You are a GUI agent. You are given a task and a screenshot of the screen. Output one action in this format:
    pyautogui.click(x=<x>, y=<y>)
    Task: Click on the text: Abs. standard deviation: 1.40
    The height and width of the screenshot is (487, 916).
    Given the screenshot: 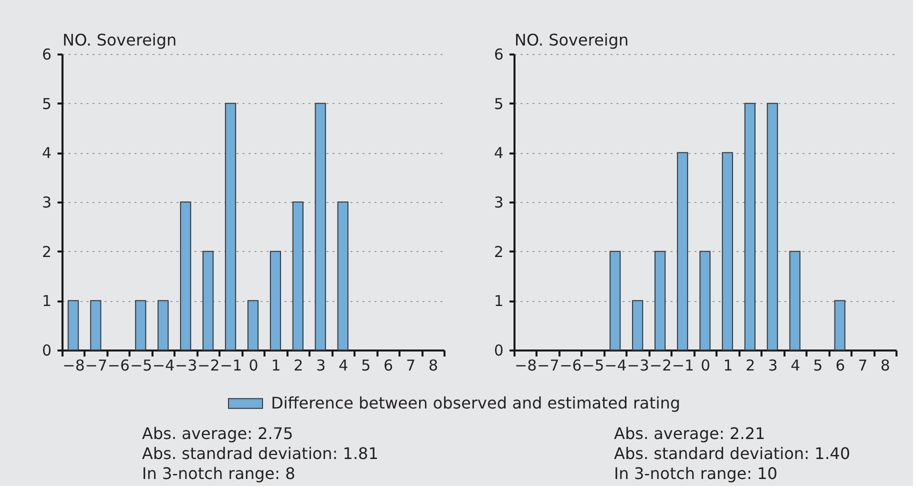 What is the action you would take?
    pyautogui.click(x=732, y=453)
    